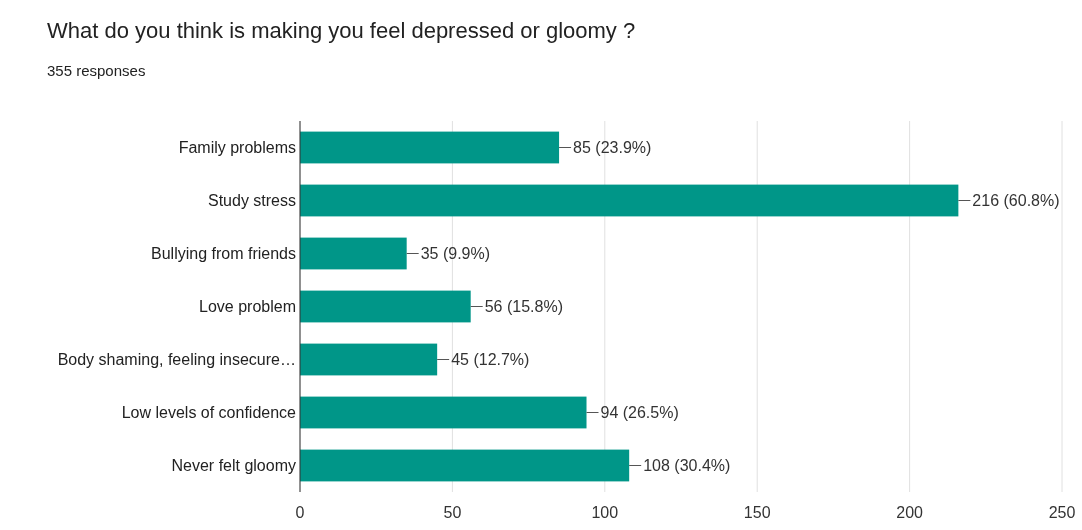  What do you see at coordinates (523, 307) in the screenshot?
I see `data-label: 56 (15.8%)` at bounding box center [523, 307].